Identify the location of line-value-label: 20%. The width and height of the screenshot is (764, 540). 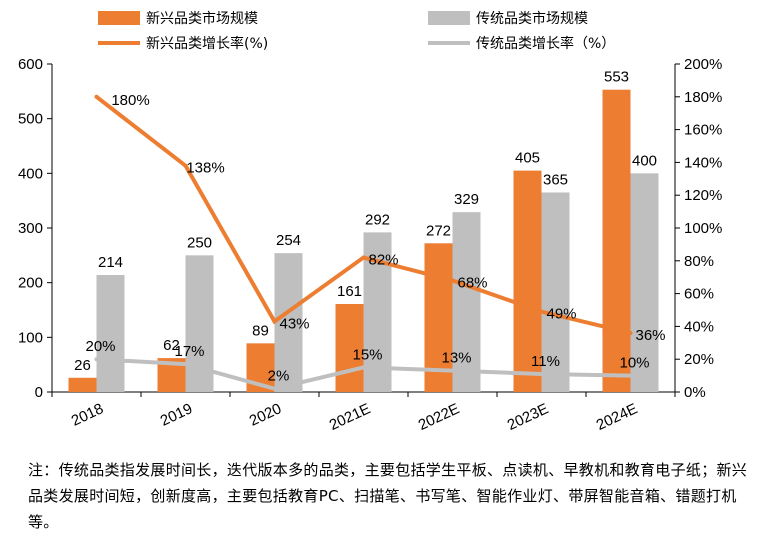
(100, 346).